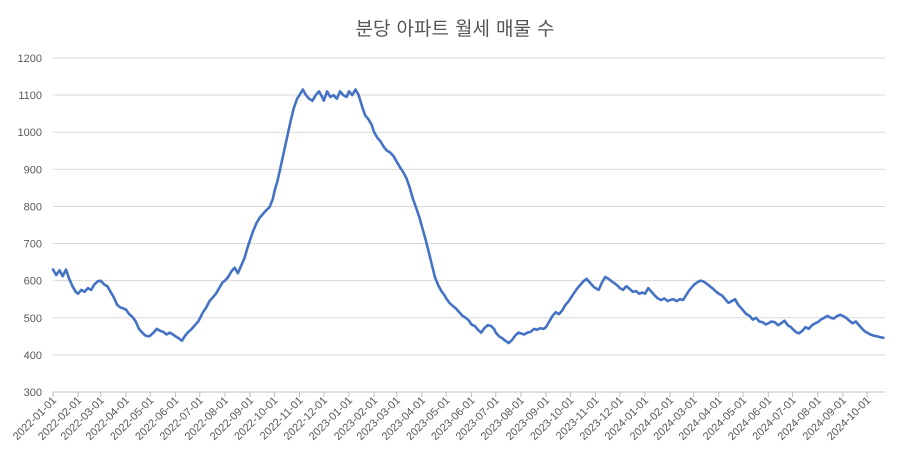 This screenshot has height=464, width=910. Describe the element at coordinates (33, 356) in the screenshot. I see `y-tick-label: 400` at that location.